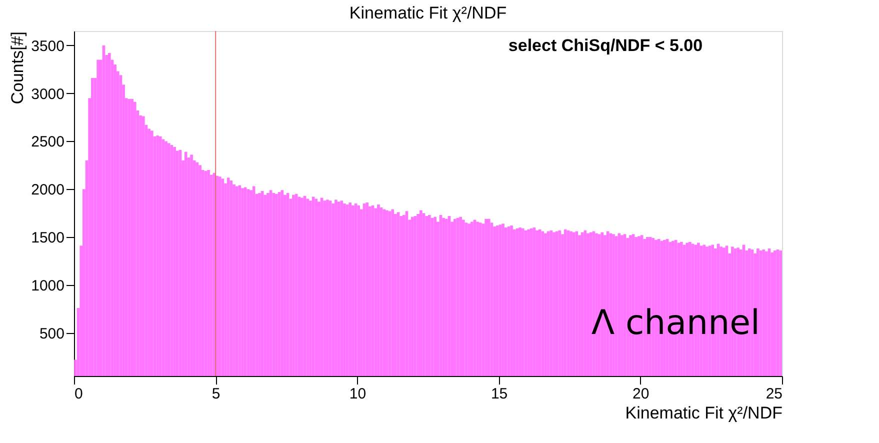 The image size is (879, 443). I want to click on y-tick-label: 3000, so click(47, 94).